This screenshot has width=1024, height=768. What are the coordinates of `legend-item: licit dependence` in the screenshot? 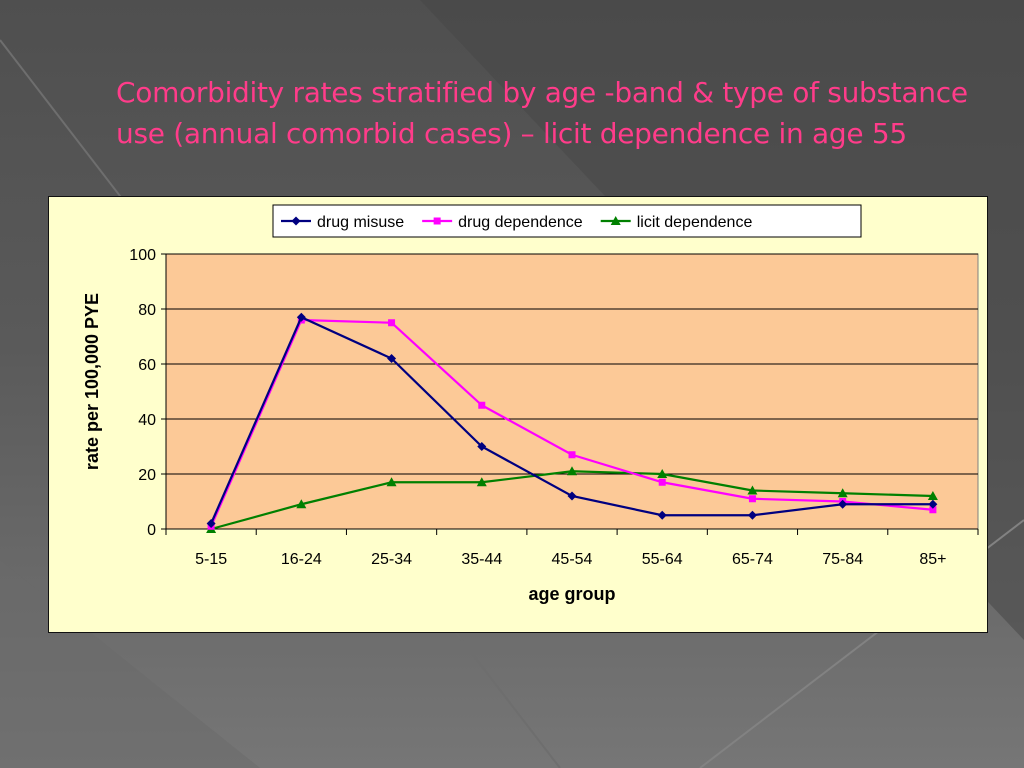 It's located at (676, 222).